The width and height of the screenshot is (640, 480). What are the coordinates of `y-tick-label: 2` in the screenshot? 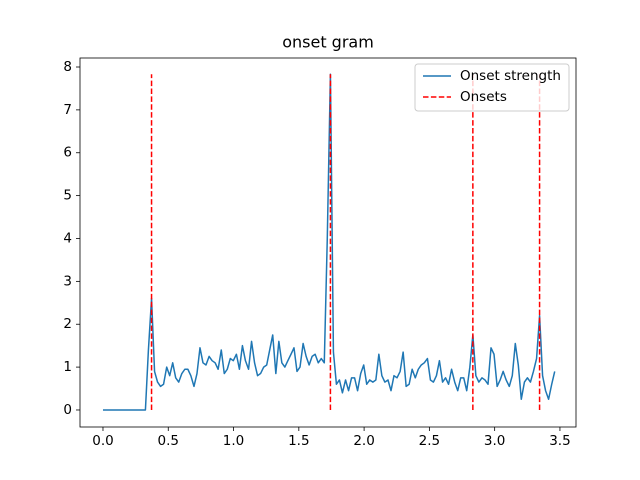 It's located at (67, 324).